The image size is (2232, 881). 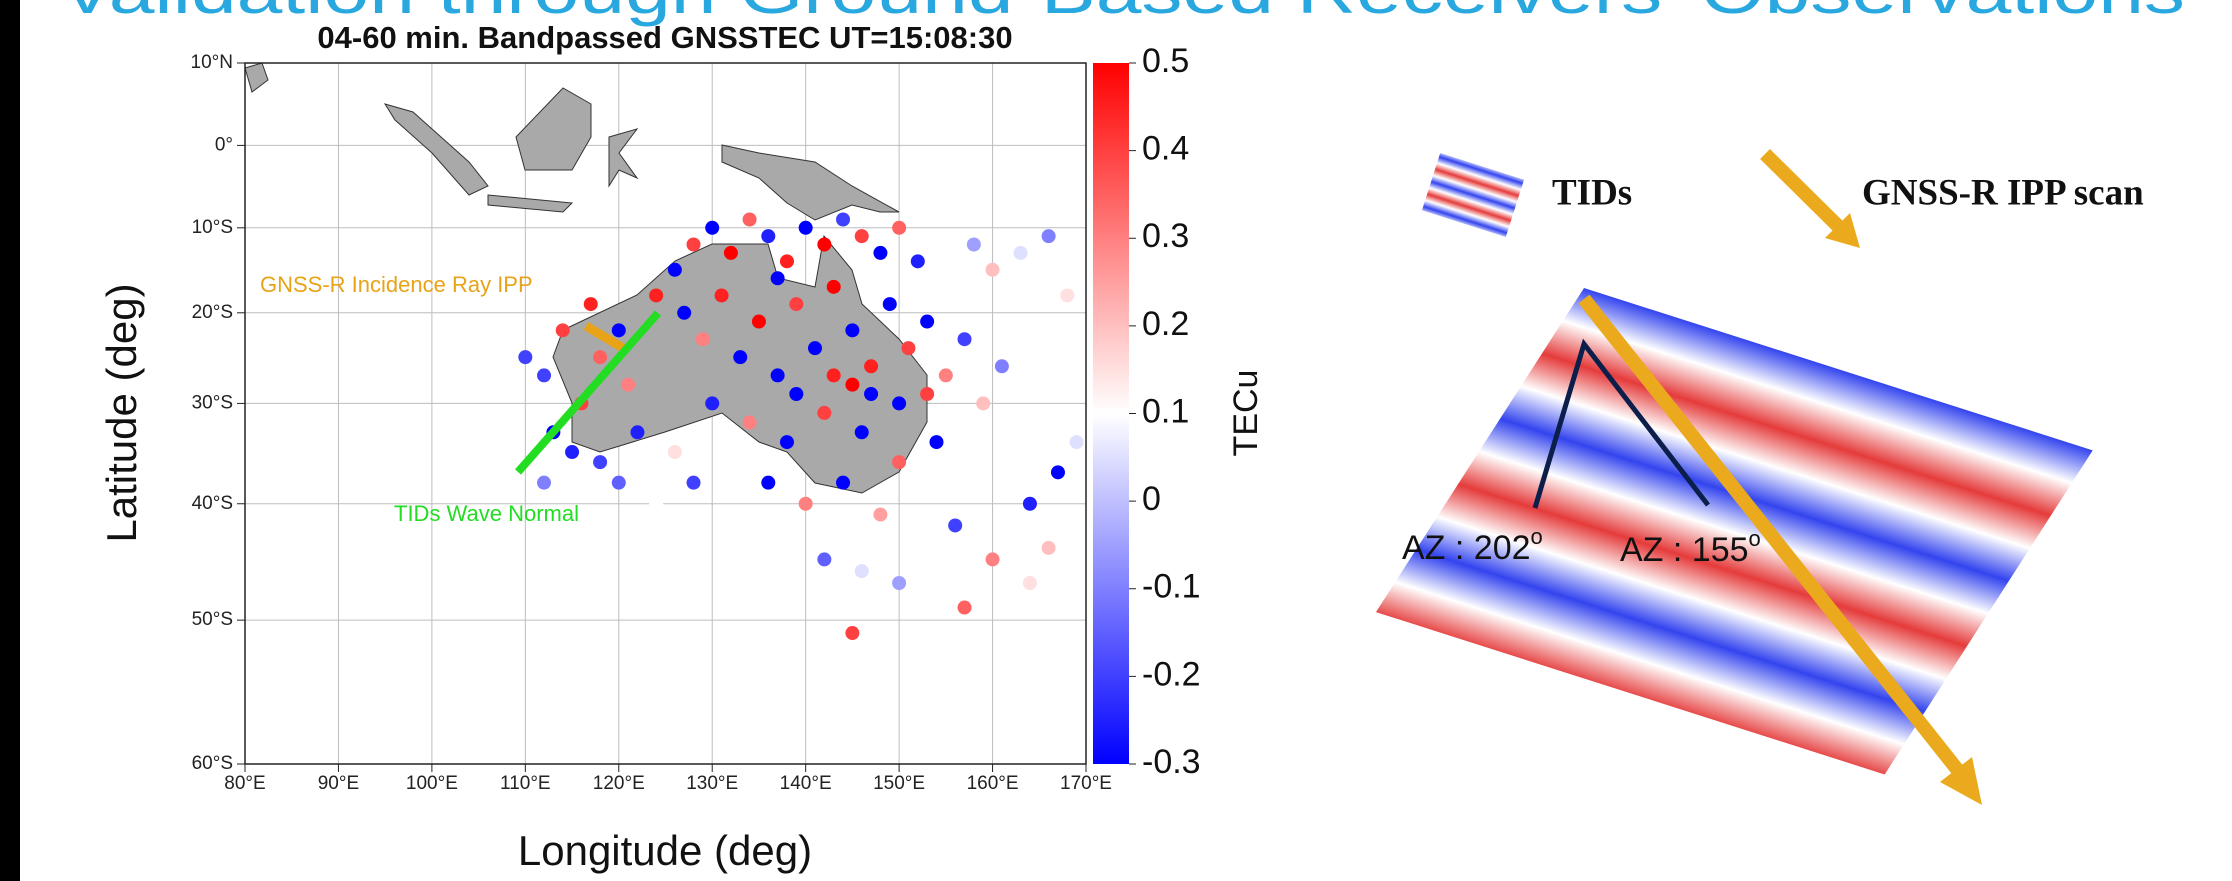 What do you see at coordinates (212, 763) in the screenshot?
I see `y-tick-label: 60°S` at bounding box center [212, 763].